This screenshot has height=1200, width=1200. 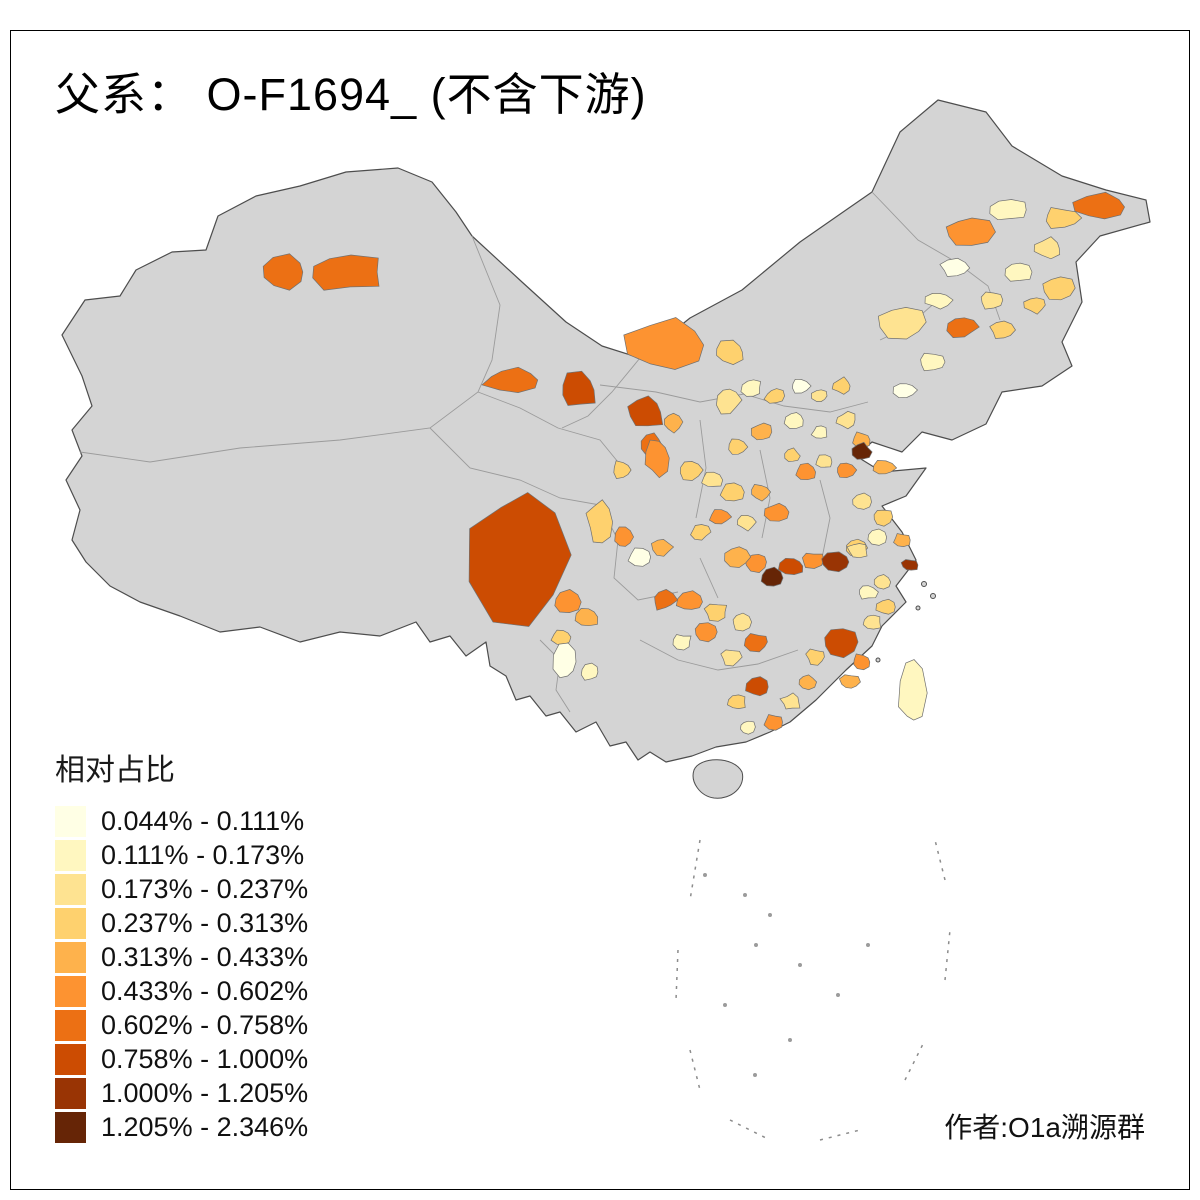 What do you see at coordinates (203, 855) in the screenshot?
I see `legend-label: 0.111% - 0.173%` at bounding box center [203, 855].